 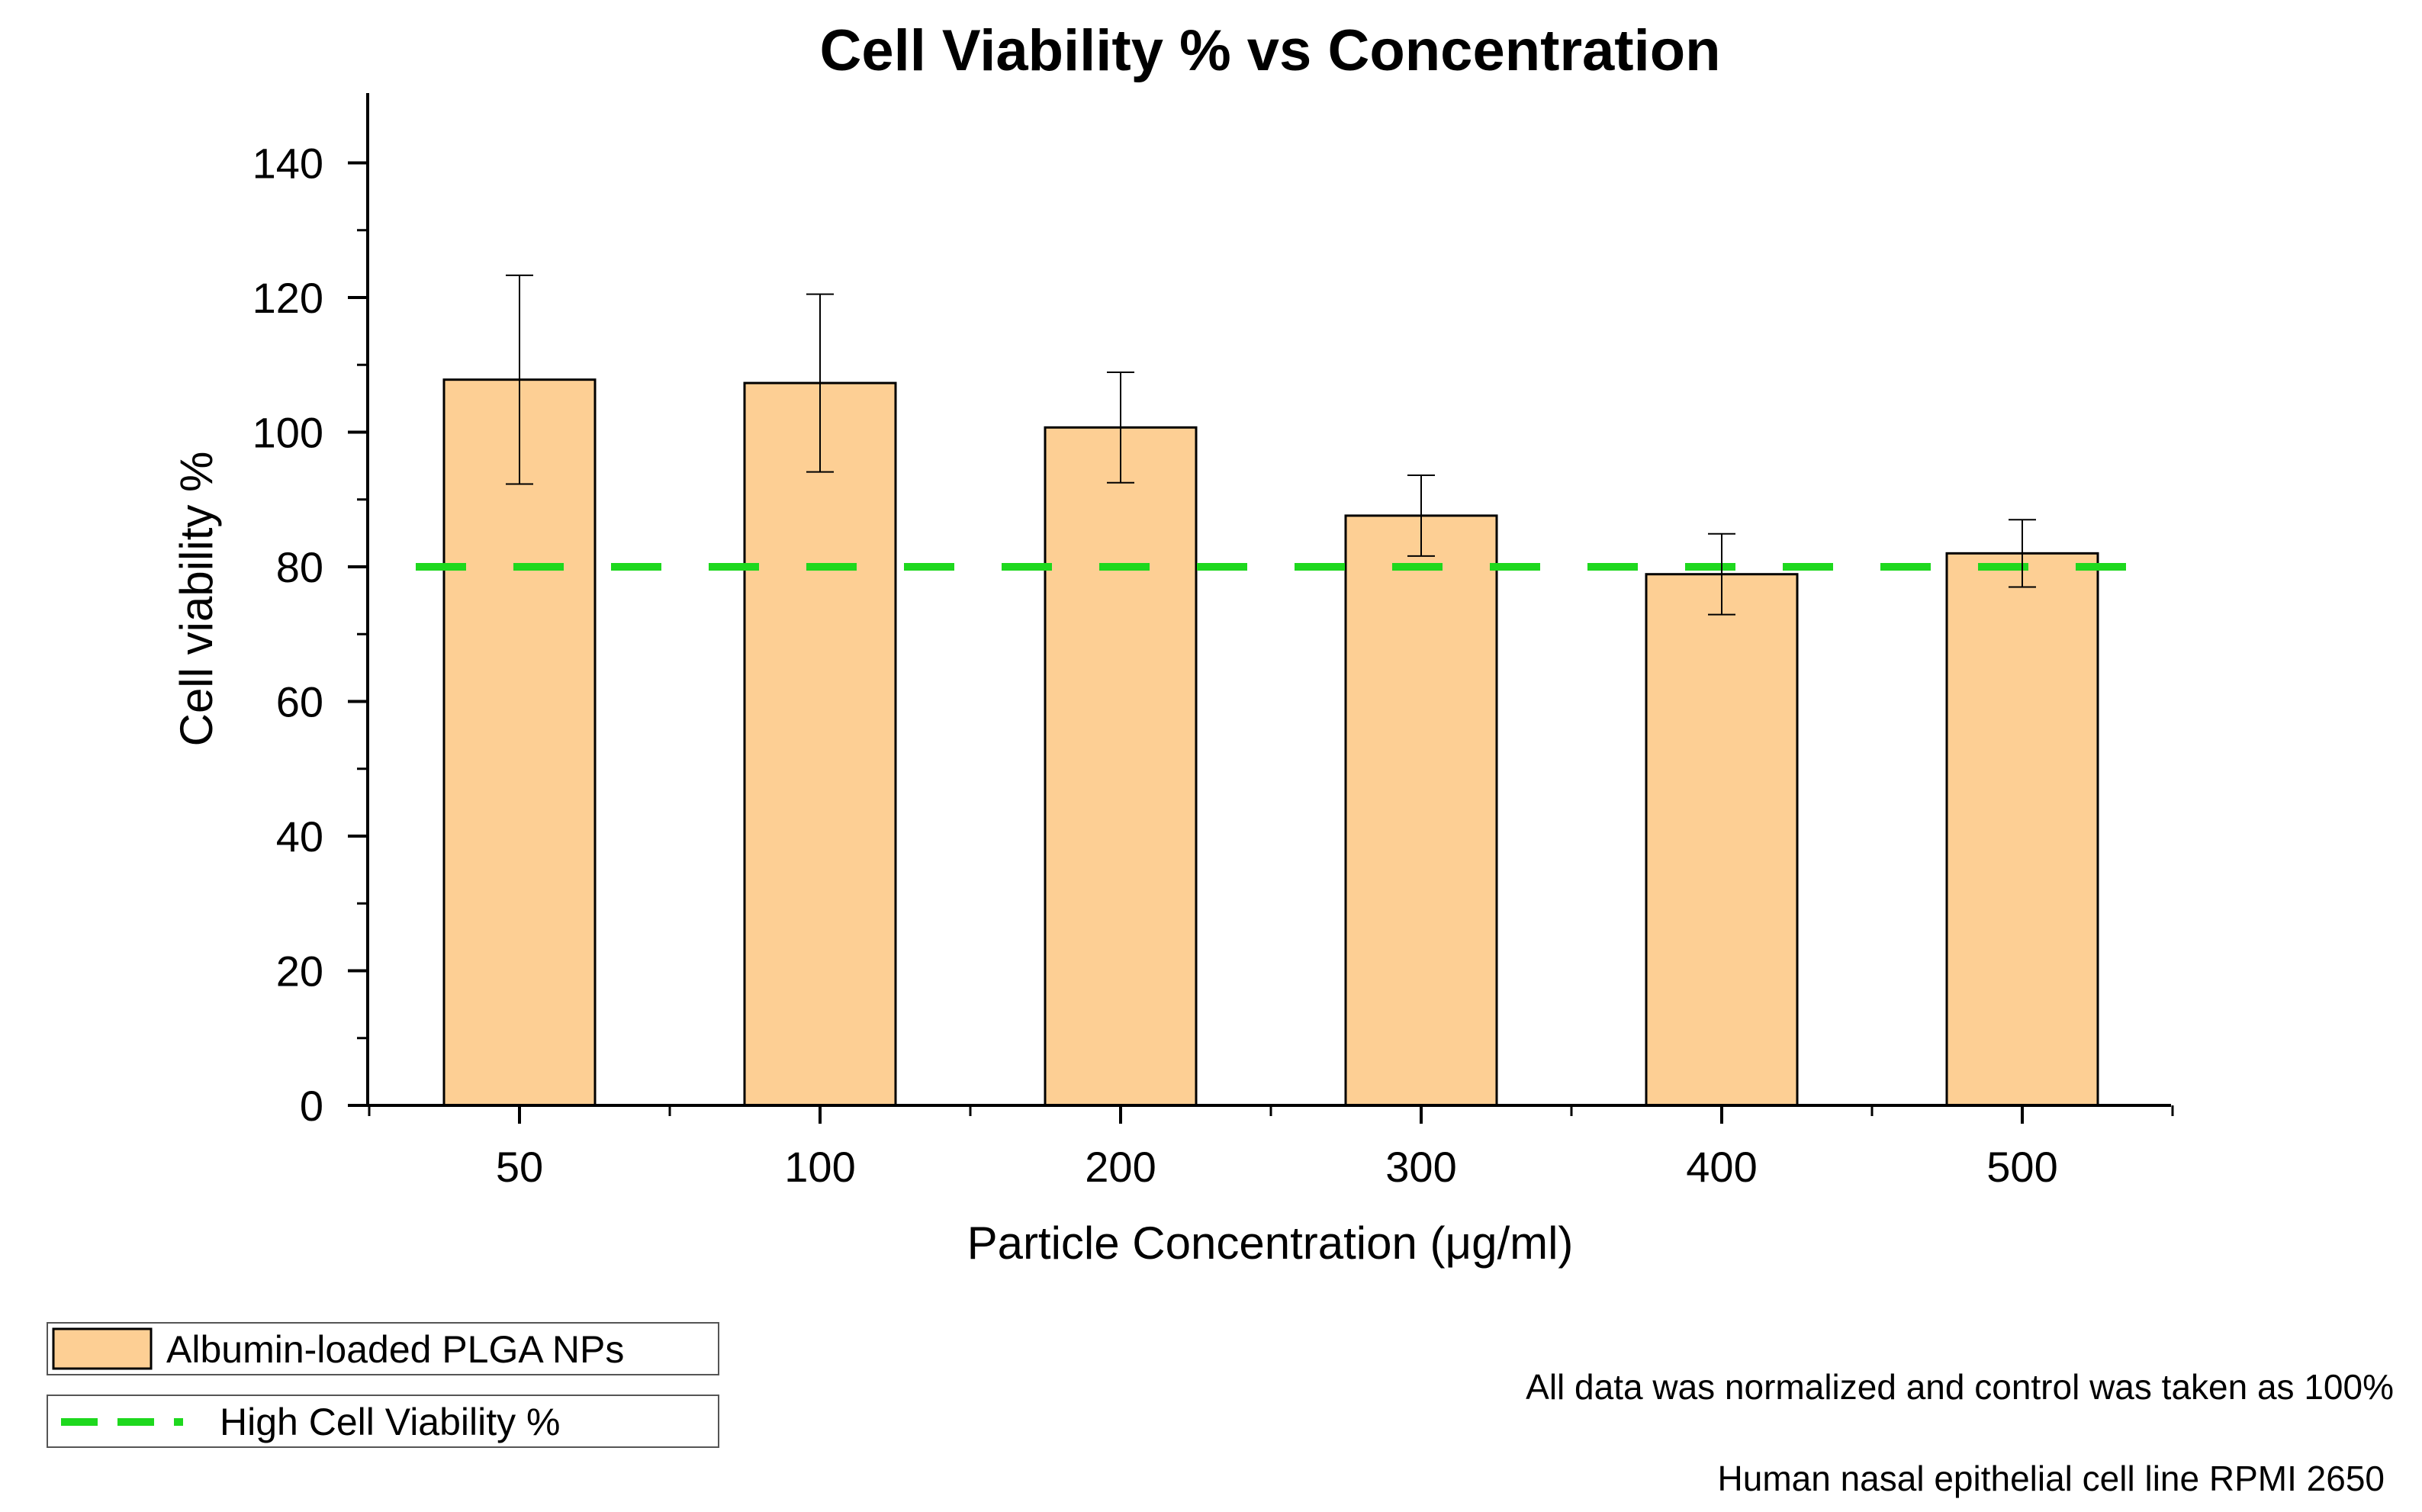 I want to click on legend-box-refline, so click(x=383, y=1422).